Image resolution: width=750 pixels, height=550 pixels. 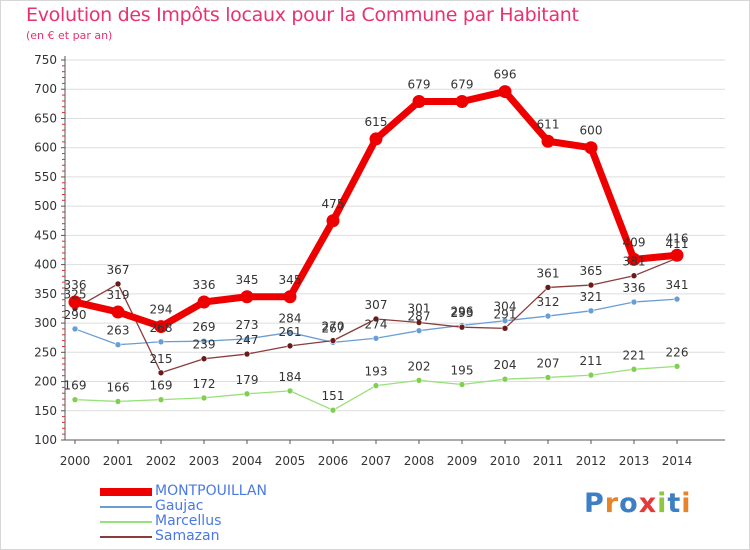 What do you see at coordinates (69, 35) in the screenshot?
I see `chart-subtitle: (en € et par an)` at bounding box center [69, 35].